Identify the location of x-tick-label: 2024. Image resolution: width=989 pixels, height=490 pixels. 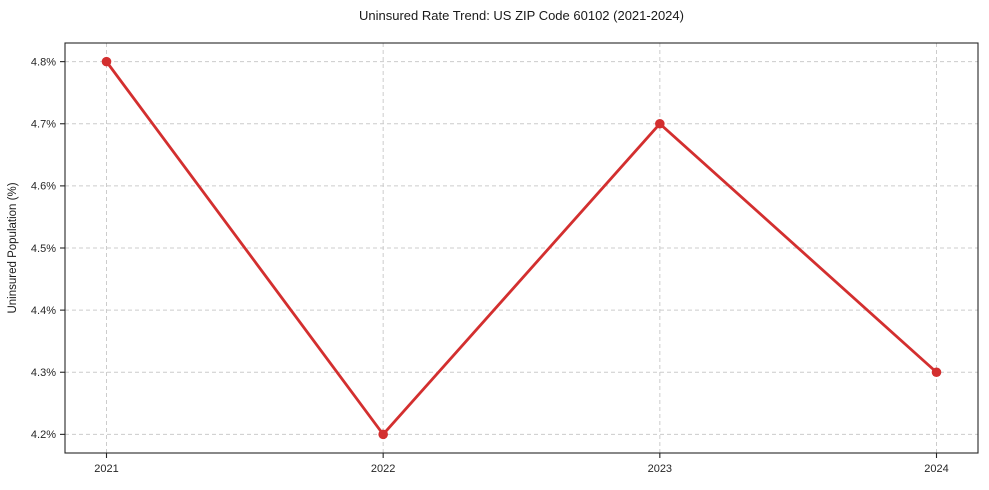
(936, 469).